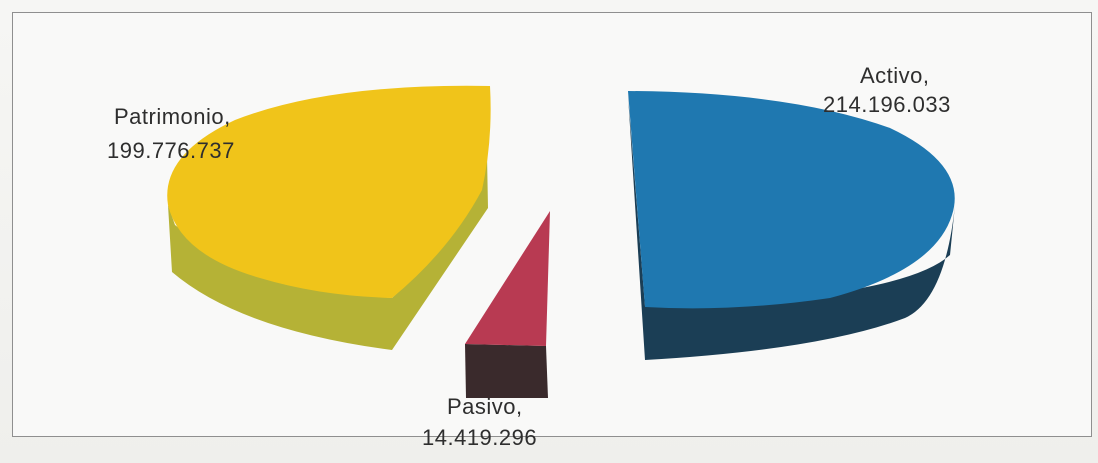 The image size is (1098, 463). Describe the element at coordinates (479, 437) in the screenshot. I see `label-pasivo-value: 14.419.296` at that location.